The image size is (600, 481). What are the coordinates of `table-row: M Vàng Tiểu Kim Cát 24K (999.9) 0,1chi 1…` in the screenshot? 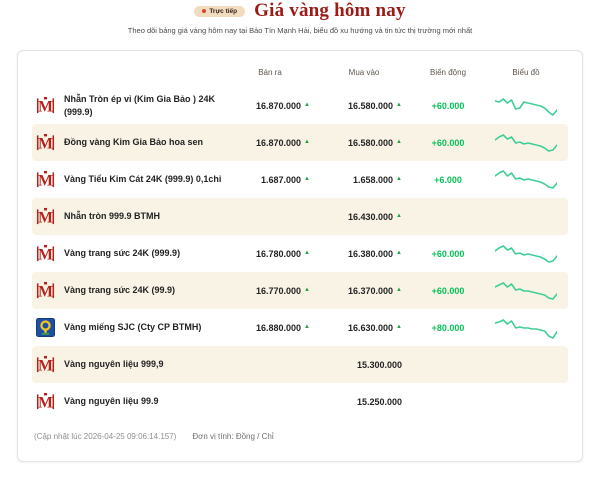 It's located at (300, 179).